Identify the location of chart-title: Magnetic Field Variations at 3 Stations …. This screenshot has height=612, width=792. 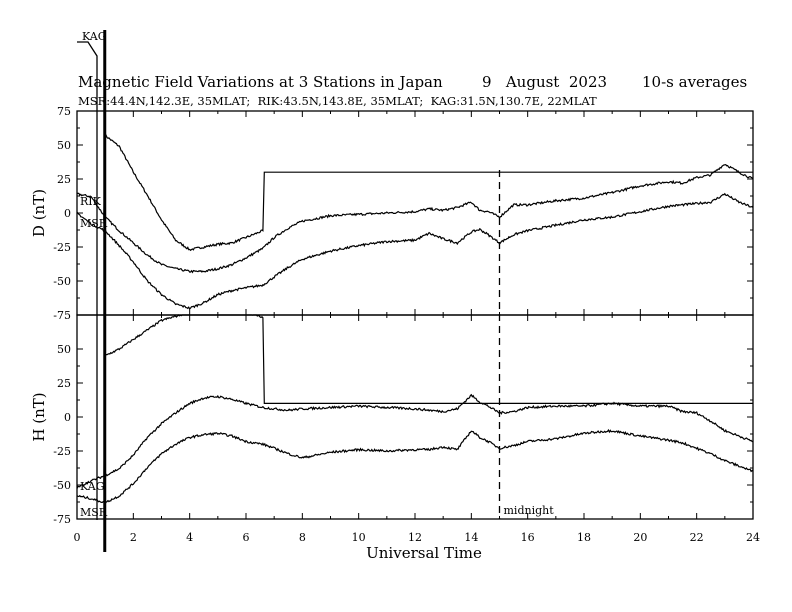
(260, 82).